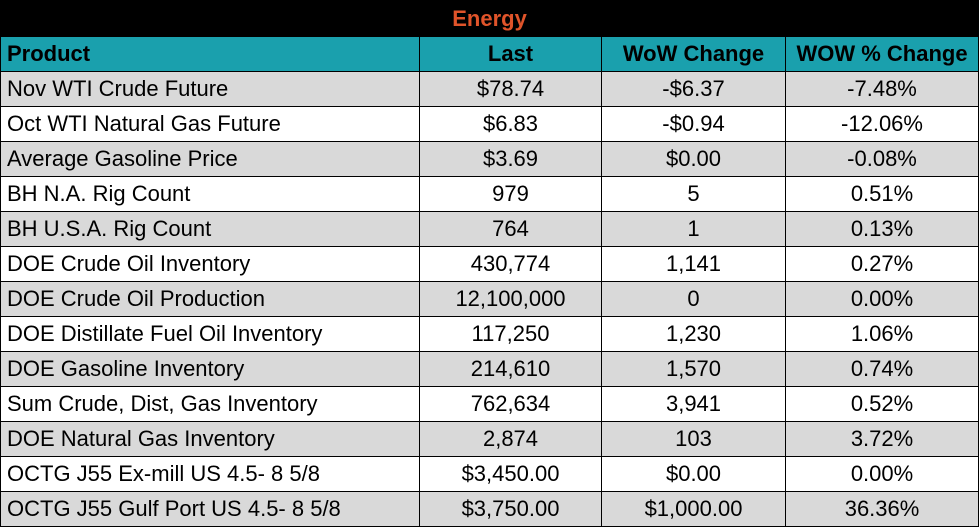  I want to click on cell-product: Average Gasoline Price, so click(210, 159).